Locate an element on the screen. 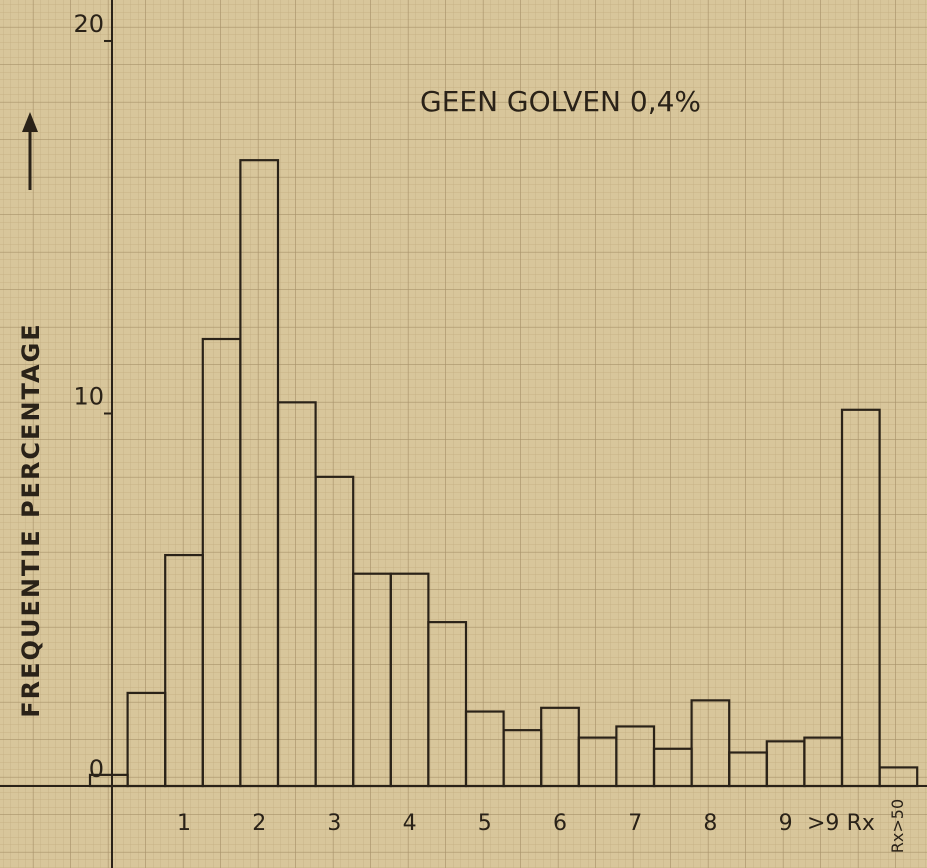 The width and height of the screenshot is (927, 868). x-tick-label: 5 is located at coordinates (485, 823).